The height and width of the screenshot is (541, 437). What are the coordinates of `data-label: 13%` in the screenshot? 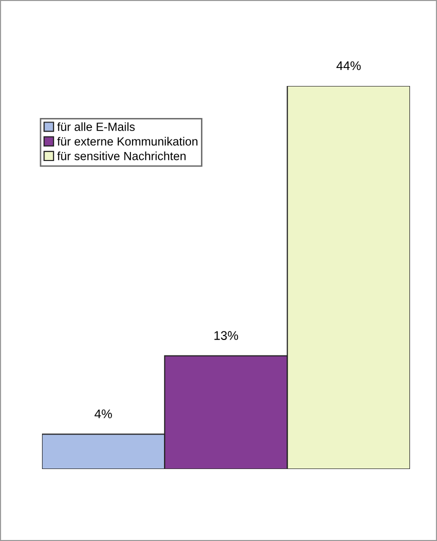 It's located at (226, 335).